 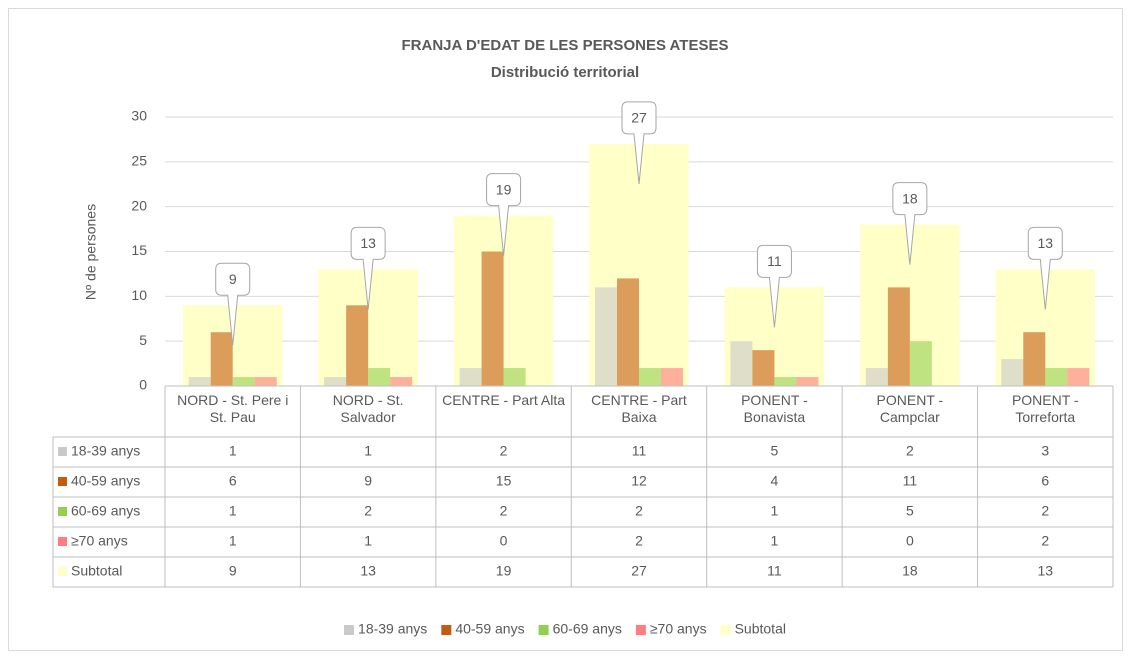 I want to click on legend-label: ≥70 anys, so click(x=678, y=629).